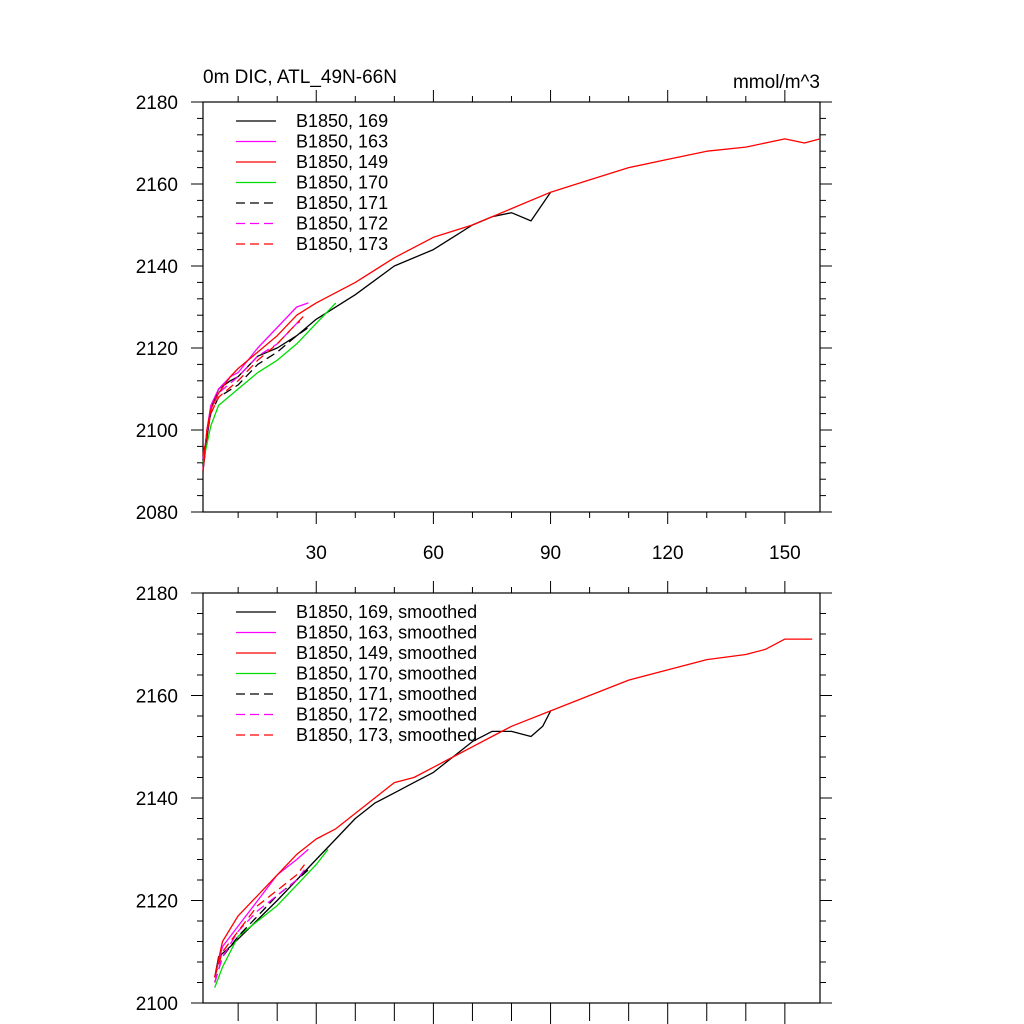 This screenshot has height=1024, width=1024. Describe the element at coordinates (342, 224) in the screenshot. I see `legend-label: B1850, 172` at that location.